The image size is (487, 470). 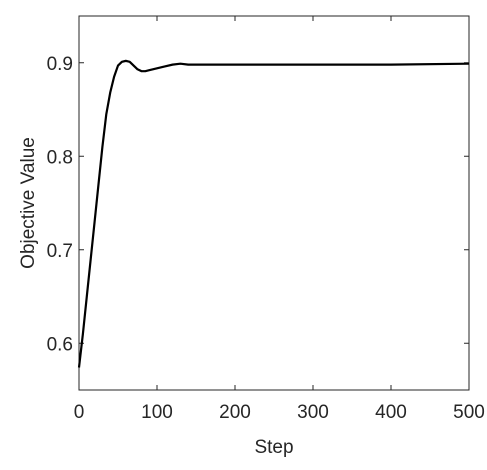 I want to click on x-axis-label: Step, so click(x=273, y=447).